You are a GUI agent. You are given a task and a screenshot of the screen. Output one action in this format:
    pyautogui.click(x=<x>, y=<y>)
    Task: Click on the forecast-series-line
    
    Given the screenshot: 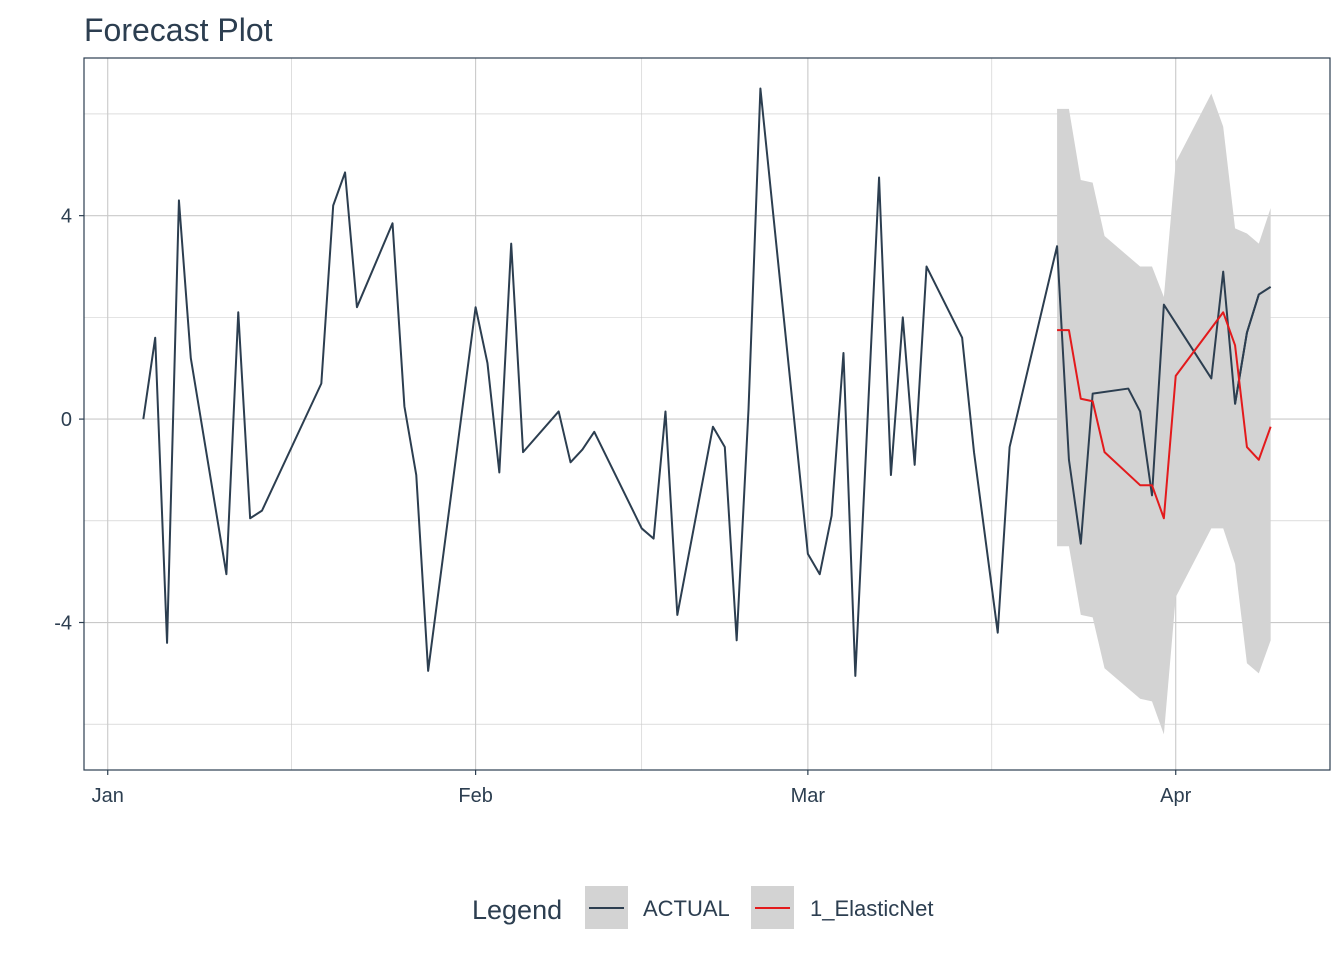 What is the action you would take?
    pyautogui.click(x=1164, y=415)
    